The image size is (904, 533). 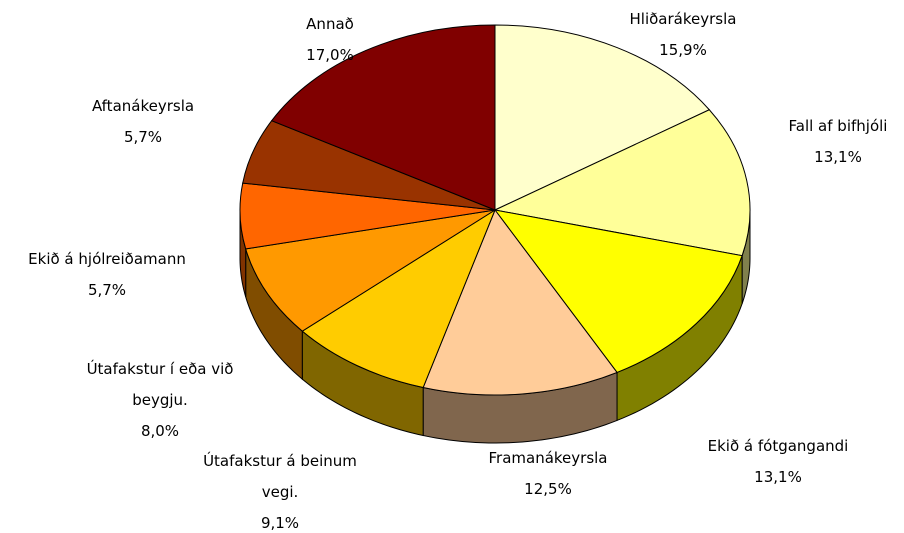 I want to click on value-label: 17,0%, so click(x=330, y=55).